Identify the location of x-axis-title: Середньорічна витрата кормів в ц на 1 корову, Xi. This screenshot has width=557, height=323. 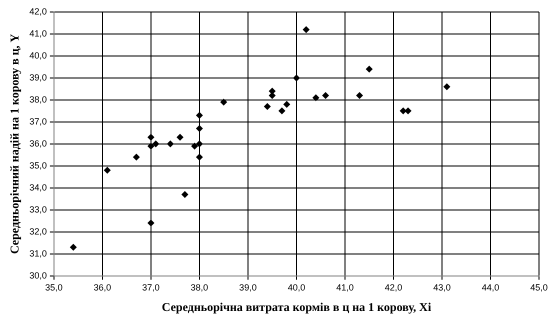
(297, 307).